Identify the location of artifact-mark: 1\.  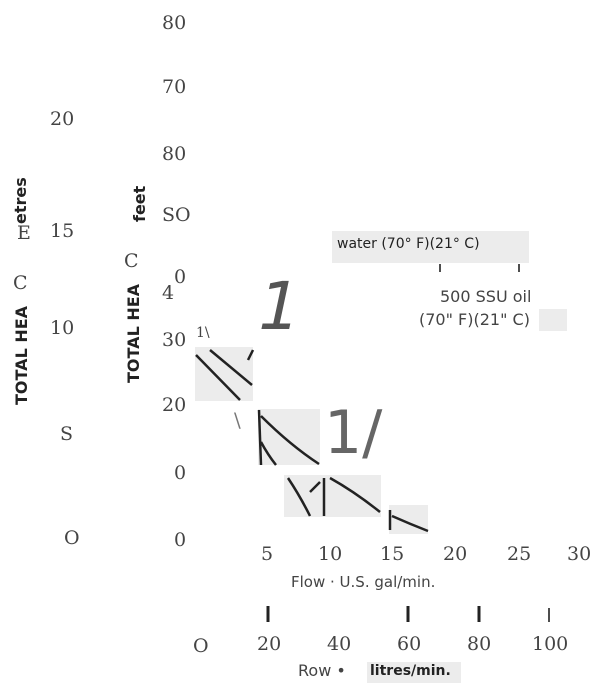
(203, 333).